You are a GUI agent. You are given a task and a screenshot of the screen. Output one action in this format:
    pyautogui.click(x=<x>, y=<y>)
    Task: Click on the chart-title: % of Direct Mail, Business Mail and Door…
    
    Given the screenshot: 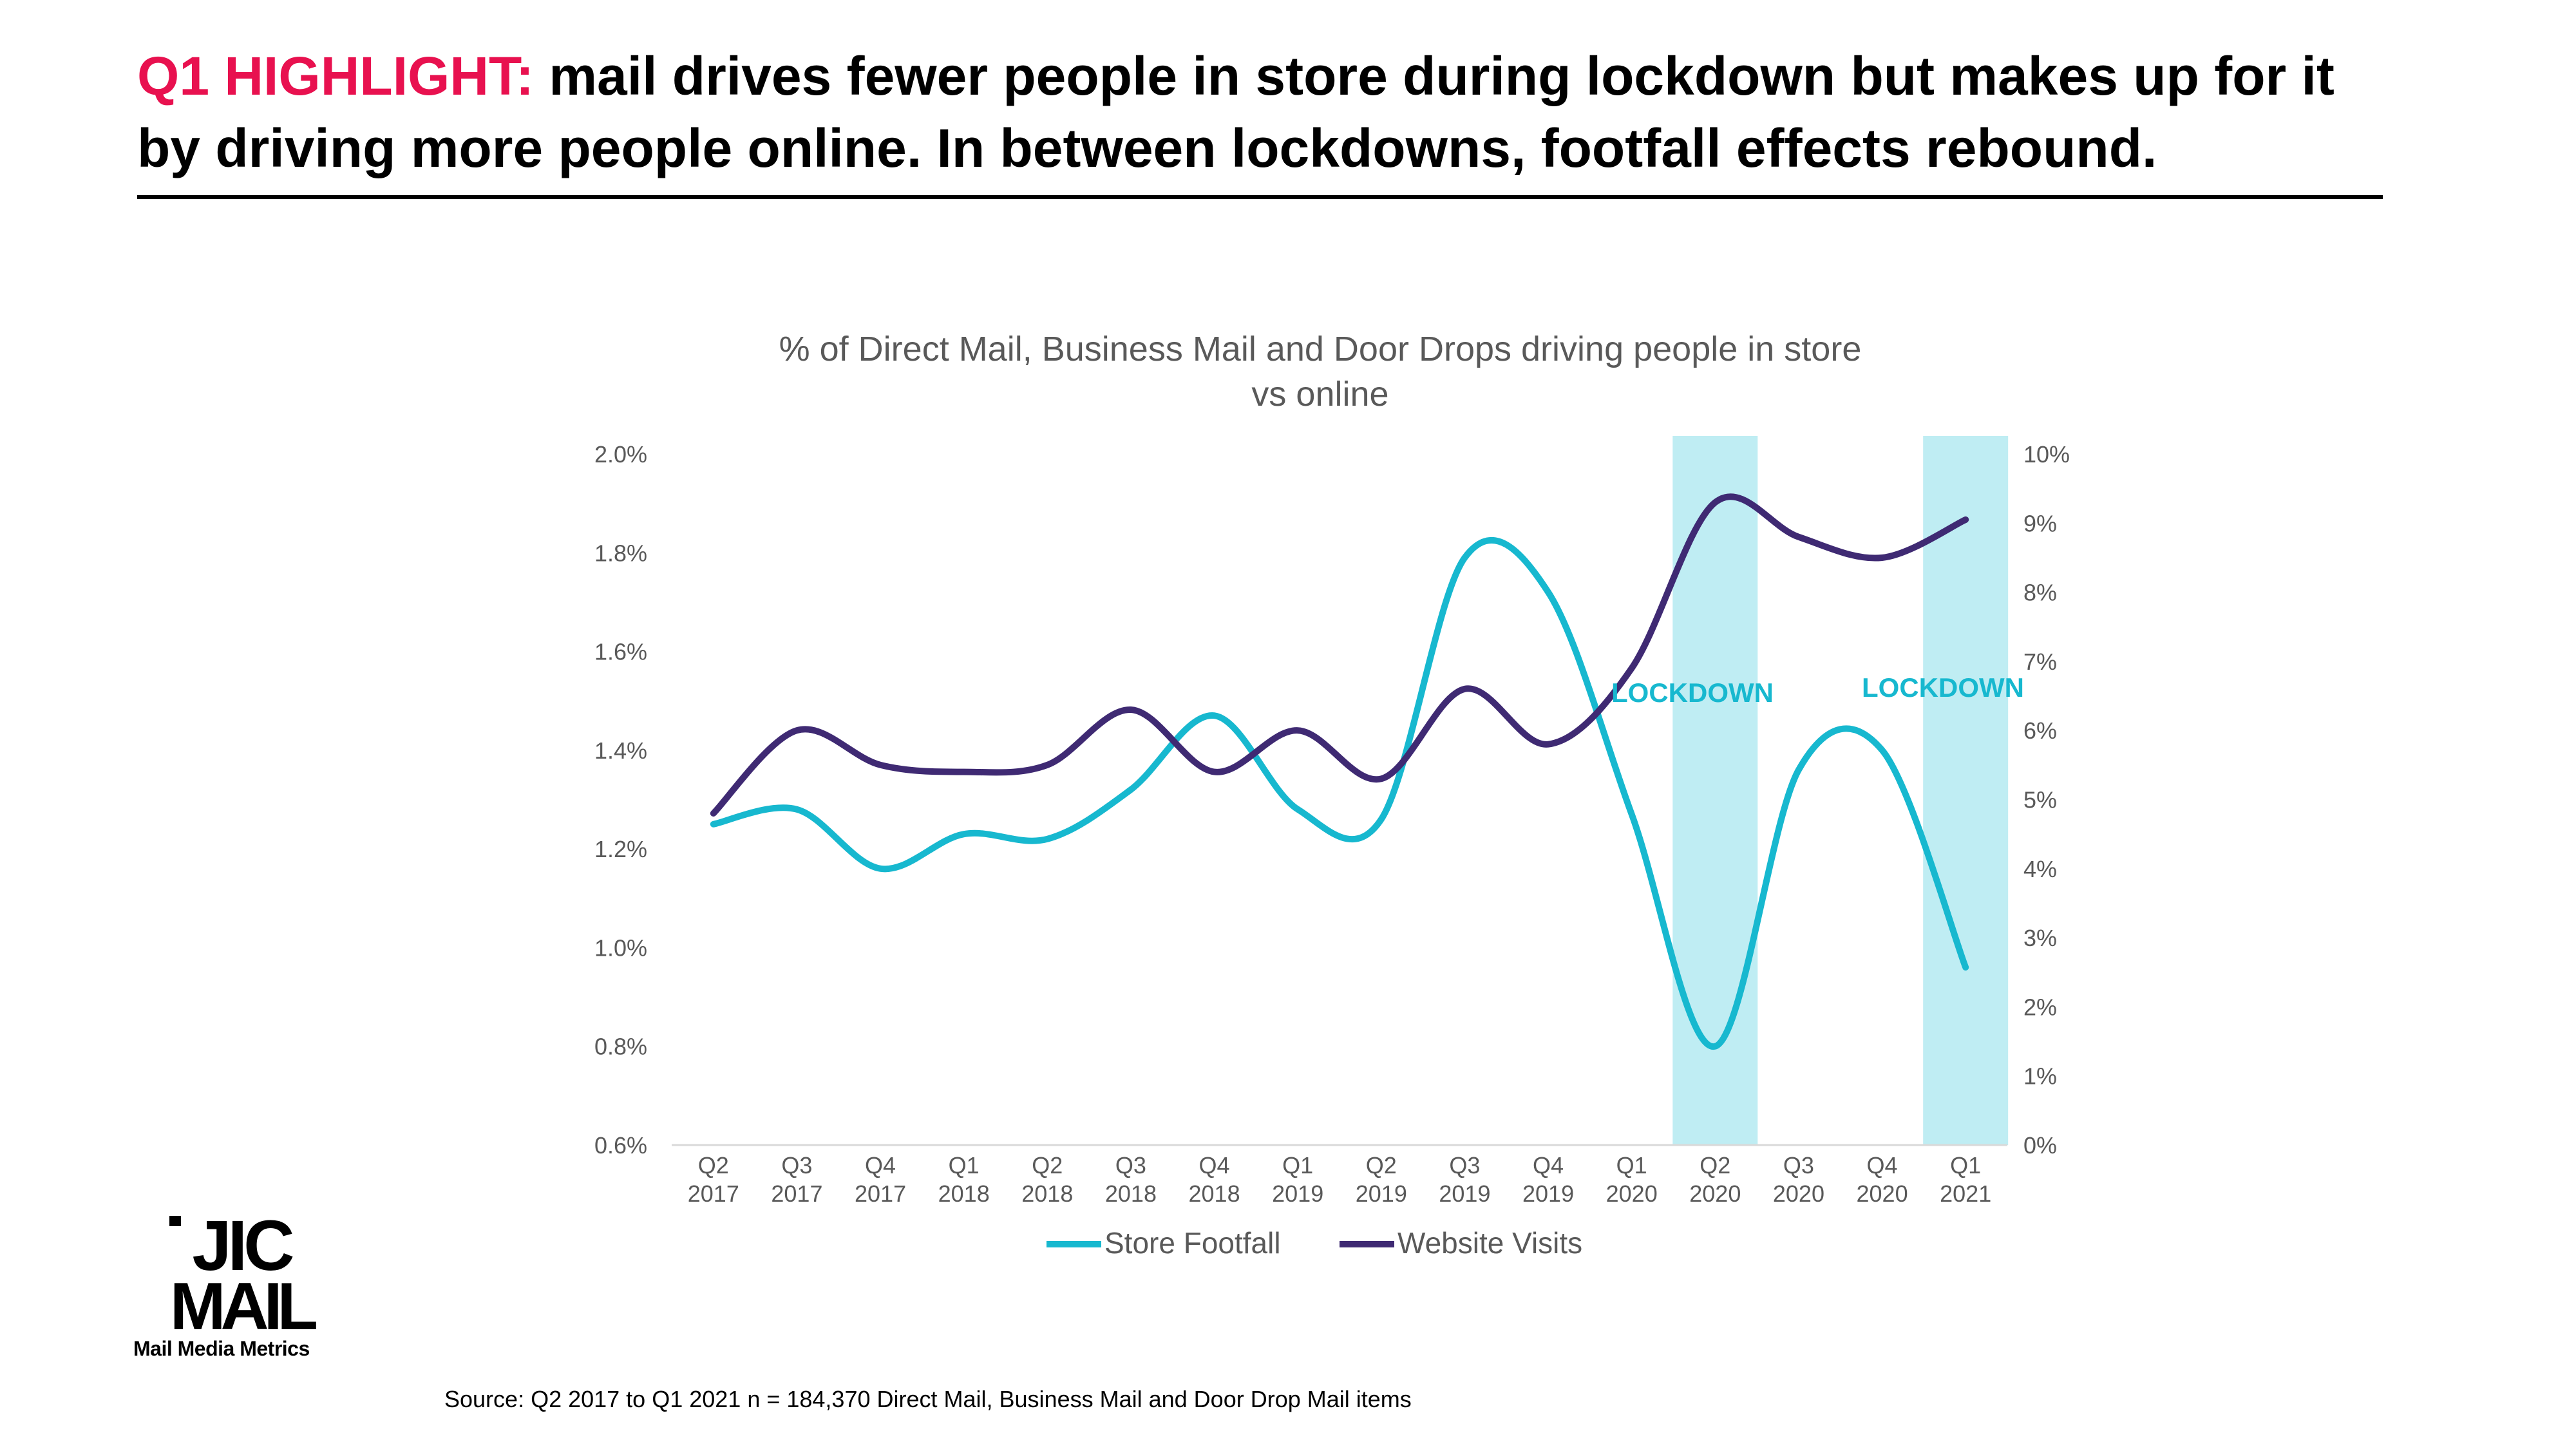 What is the action you would take?
    pyautogui.click(x=1320, y=371)
    